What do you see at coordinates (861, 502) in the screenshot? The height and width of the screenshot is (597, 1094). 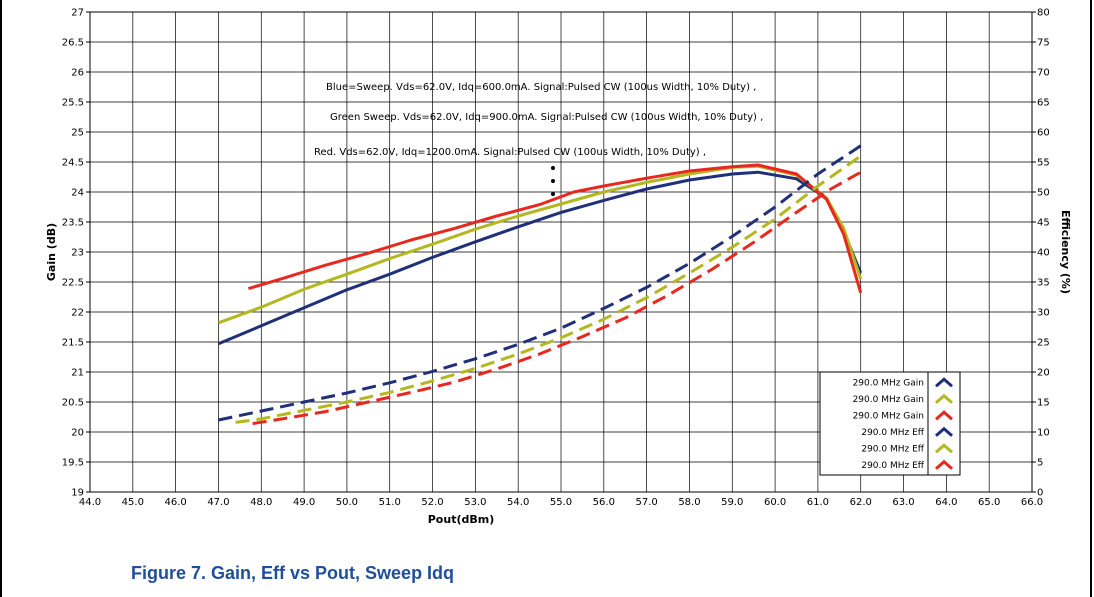 I see `x-tick-label: 62.0` at bounding box center [861, 502].